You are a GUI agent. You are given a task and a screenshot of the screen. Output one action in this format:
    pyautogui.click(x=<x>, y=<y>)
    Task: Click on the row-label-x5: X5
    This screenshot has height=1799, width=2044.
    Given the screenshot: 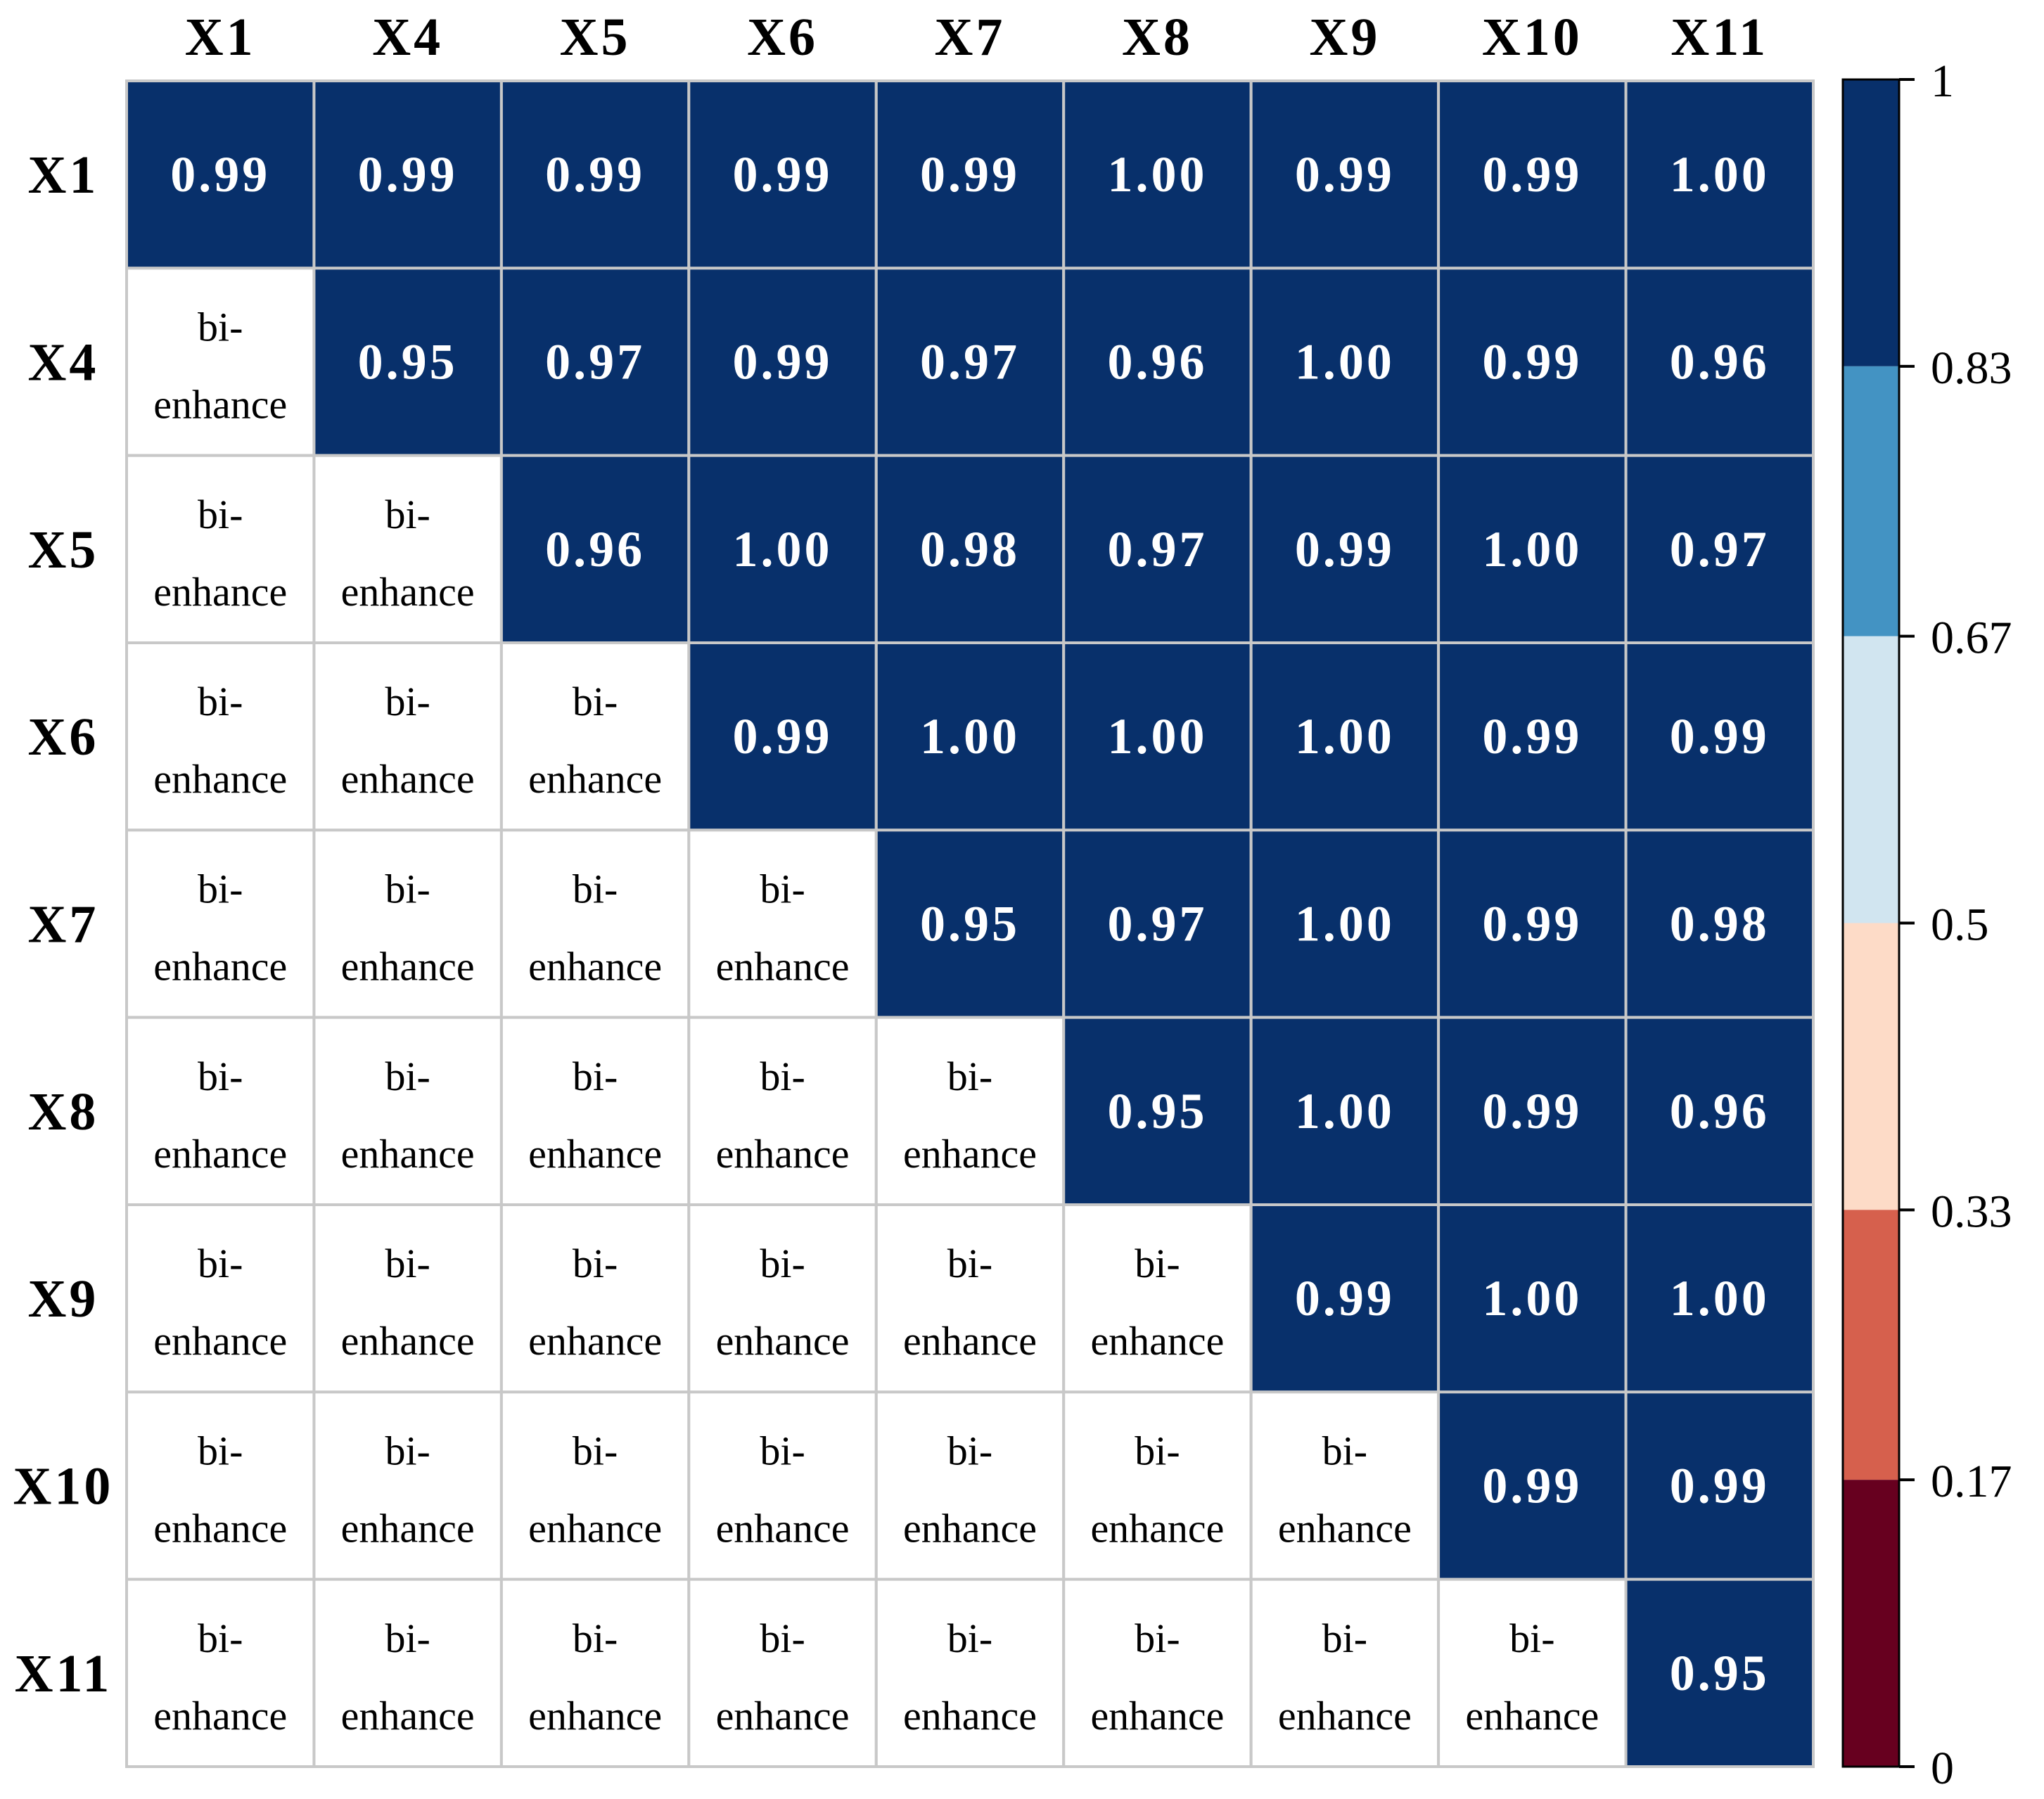 What is the action you would take?
    pyautogui.click(x=63, y=550)
    